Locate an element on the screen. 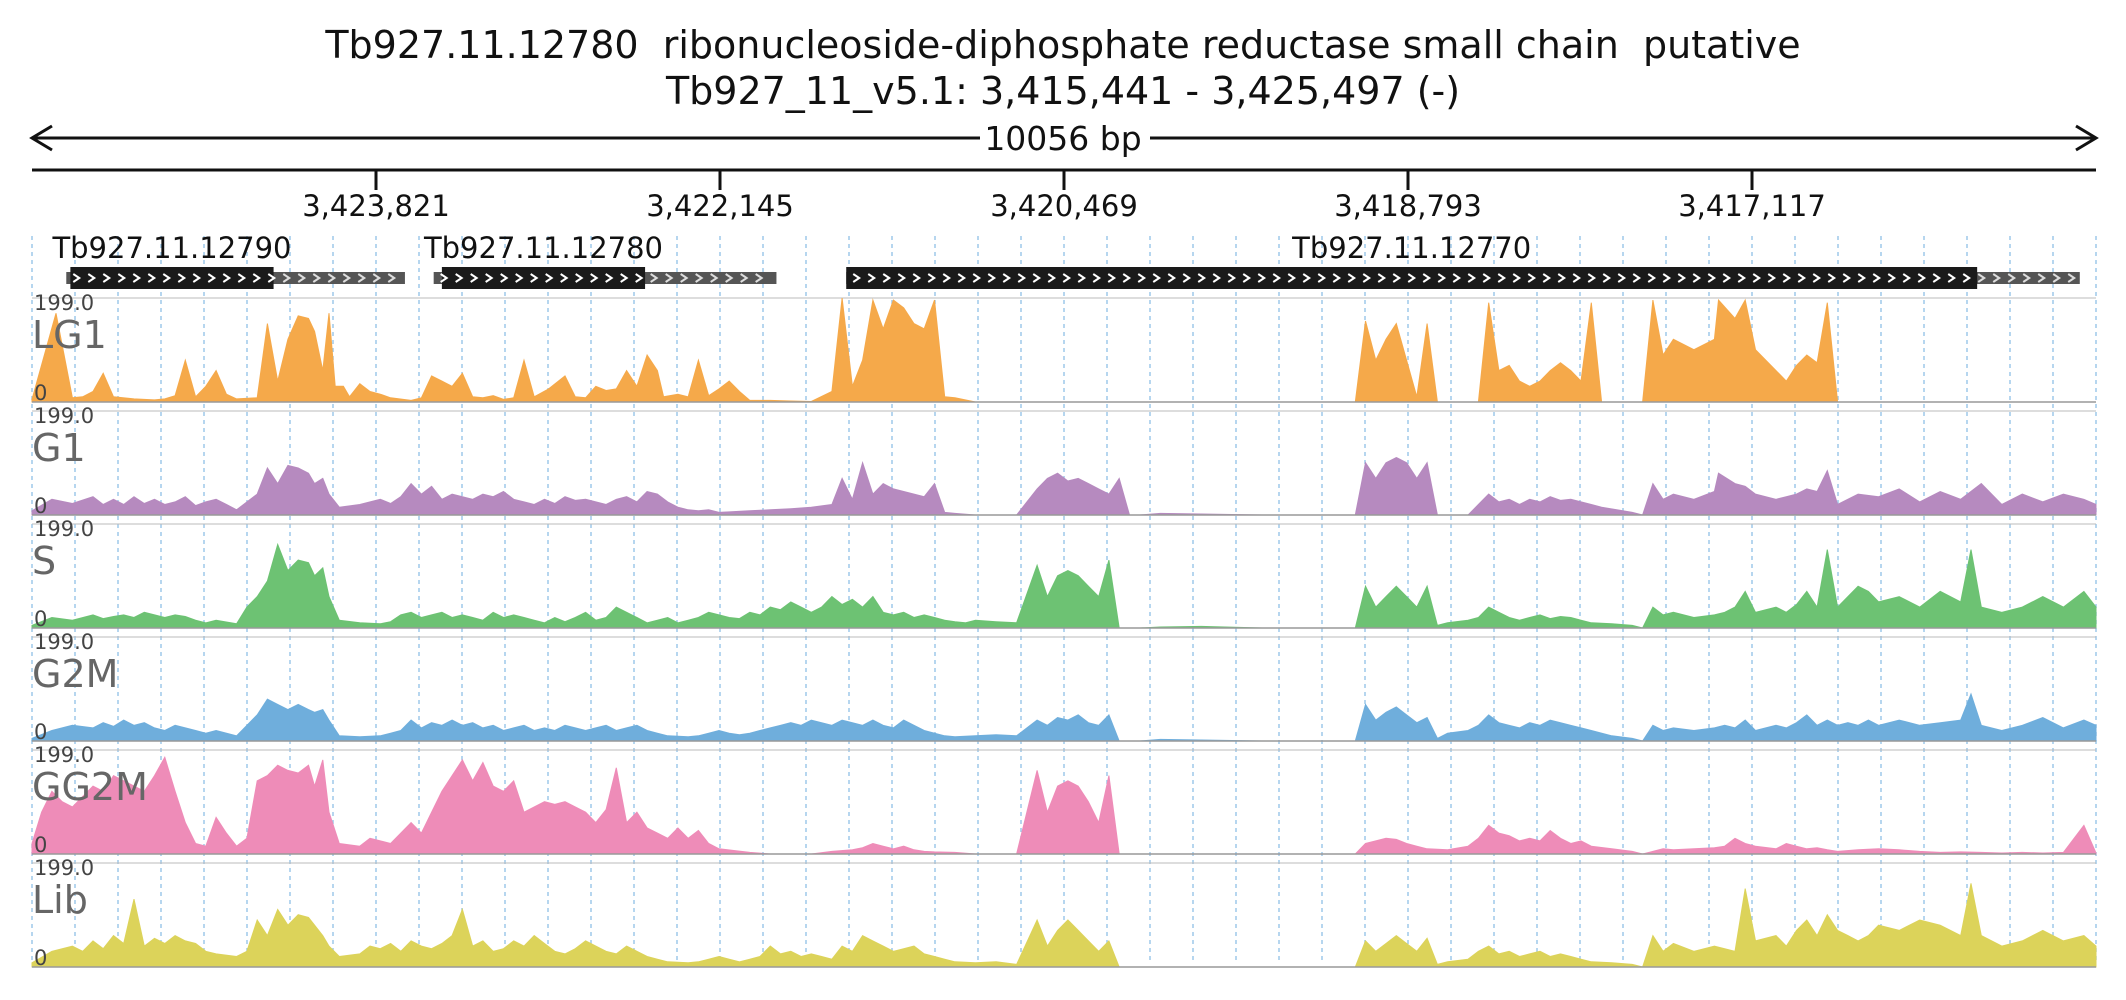  track-label-gg2m: GG2M is located at coordinates (90, 787).